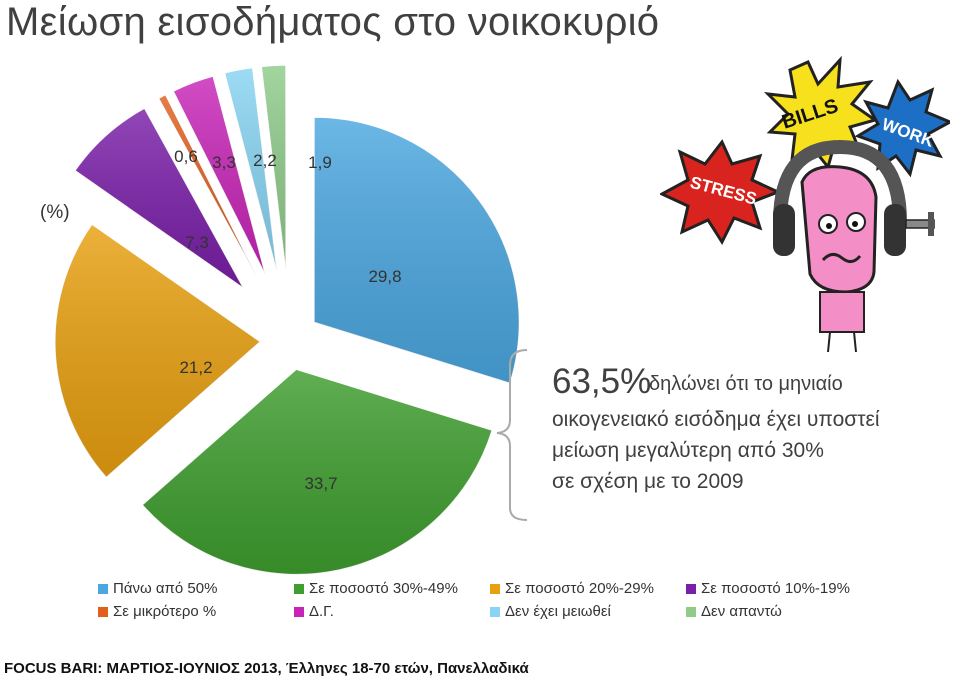  I want to click on callout-brace-icon, so click(512, 435).